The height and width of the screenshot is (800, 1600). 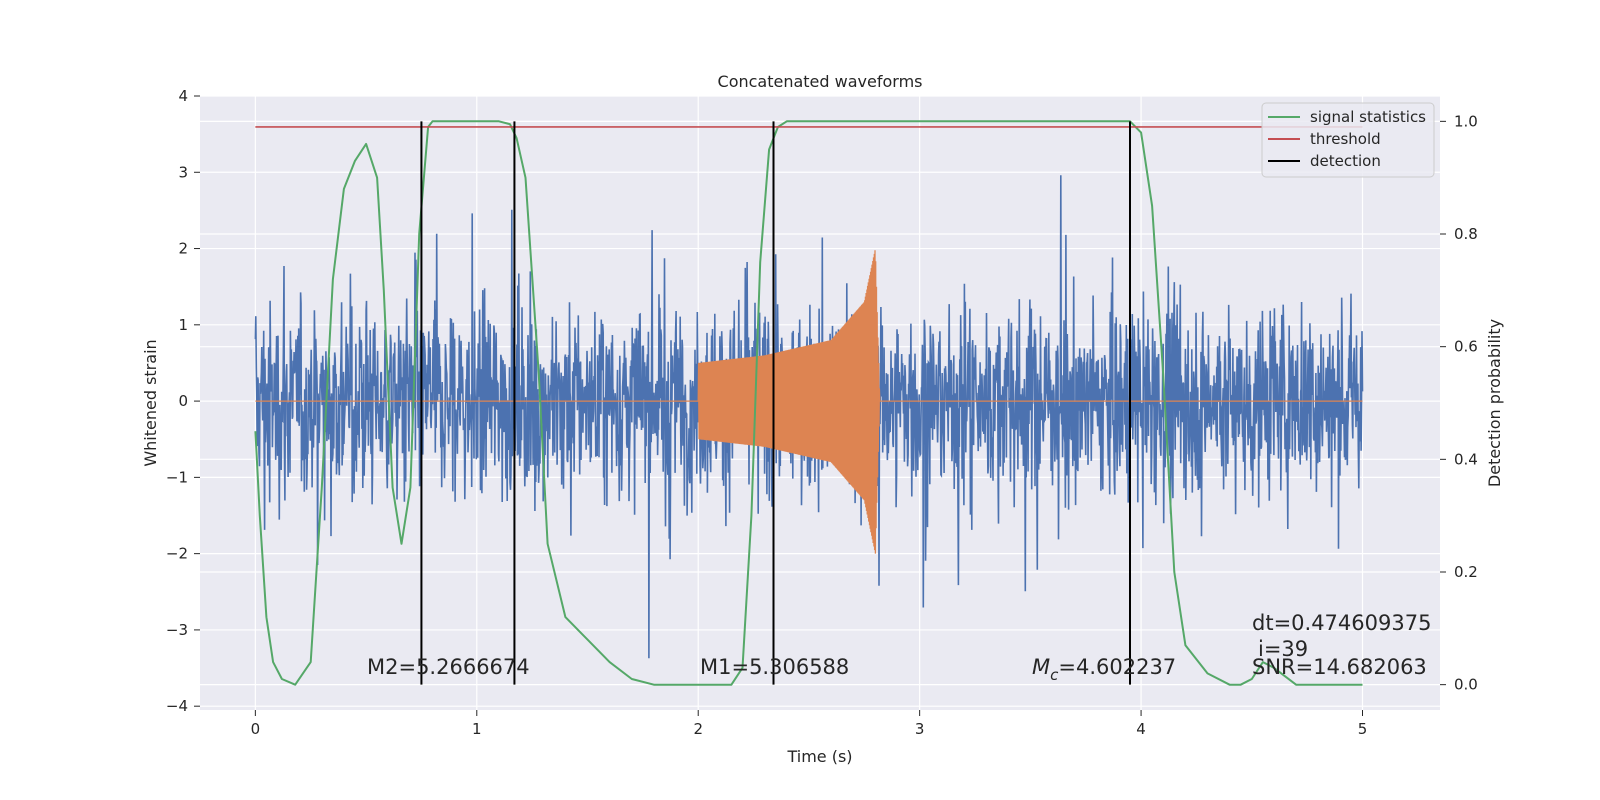 What do you see at coordinates (183, 401) in the screenshot?
I see `y-tick-label: 0` at bounding box center [183, 401].